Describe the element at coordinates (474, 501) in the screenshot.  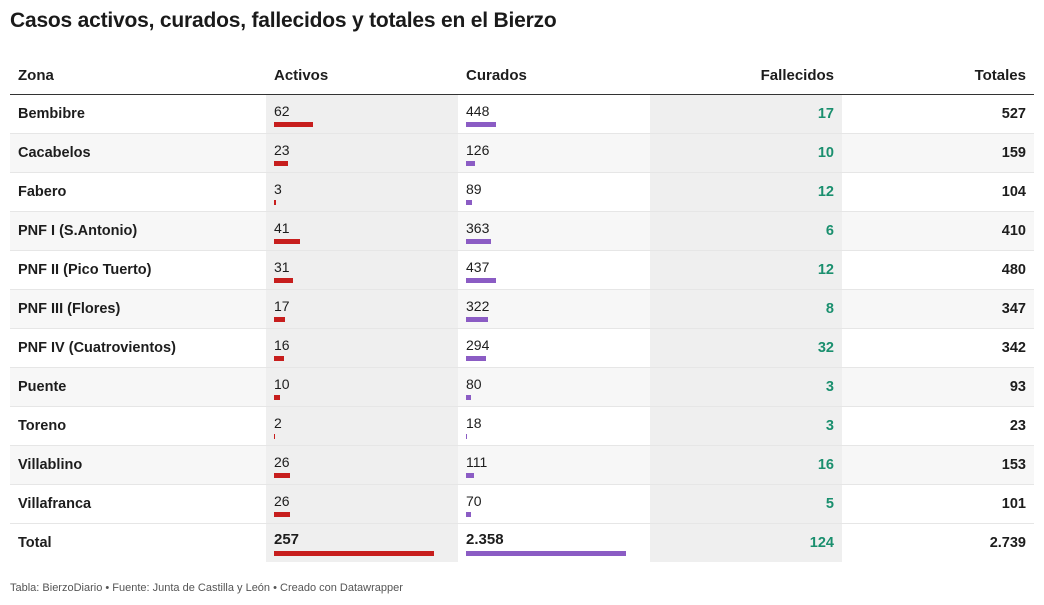
I see `curados-value: 70` at that location.